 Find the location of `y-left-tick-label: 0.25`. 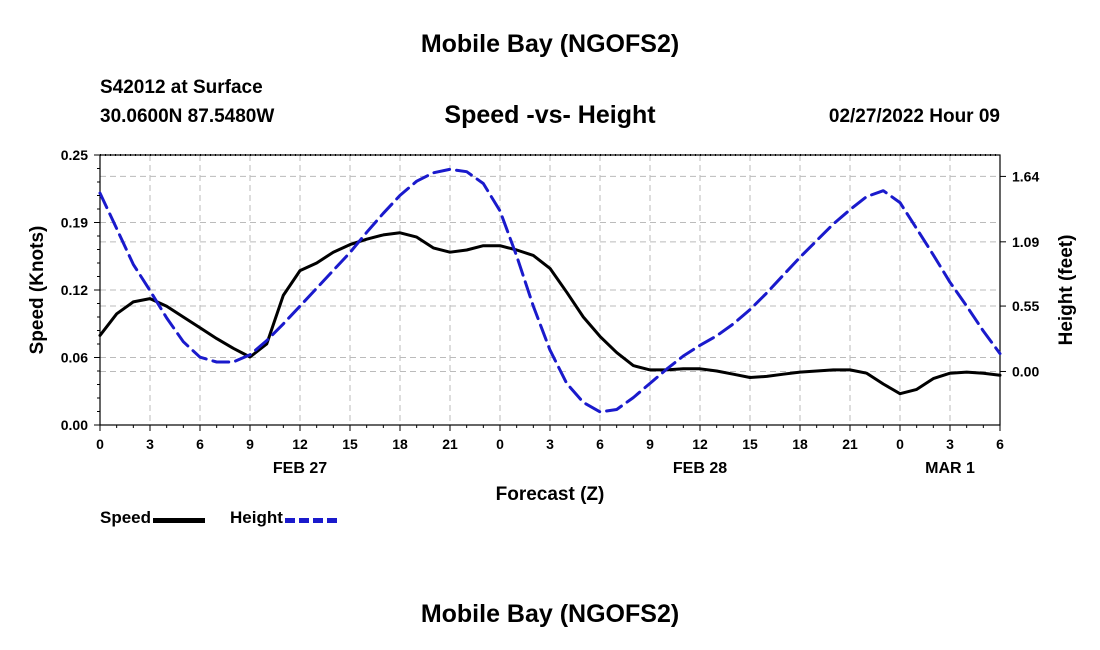

y-left-tick-label: 0.25 is located at coordinates (74, 155).